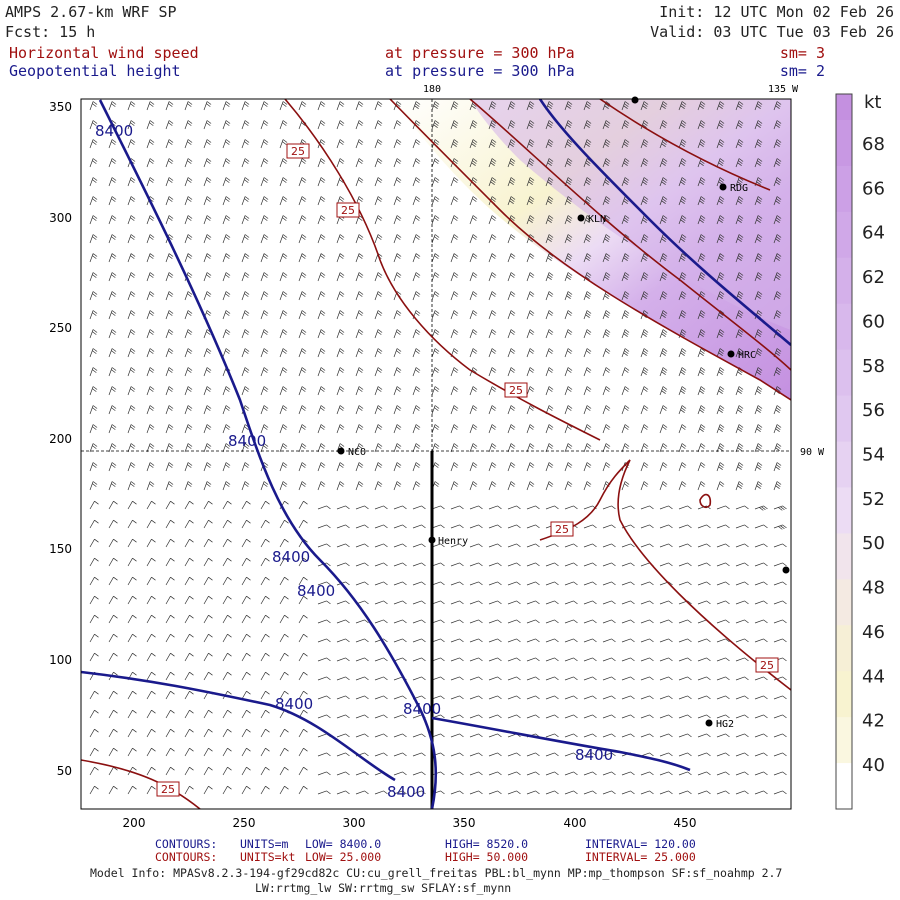  Describe the element at coordinates (873, 721) in the screenshot. I see `colorbar-tick-label: 42` at that location.